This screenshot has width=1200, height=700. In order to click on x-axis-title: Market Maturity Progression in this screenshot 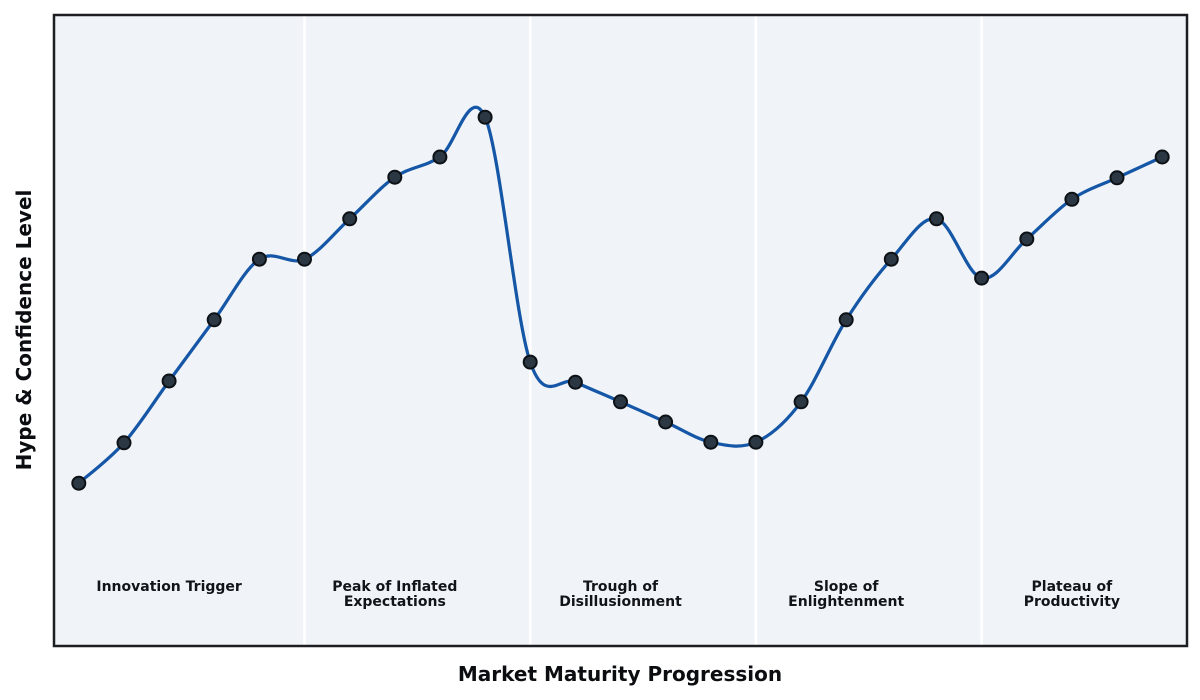, I will do `click(620, 674)`.